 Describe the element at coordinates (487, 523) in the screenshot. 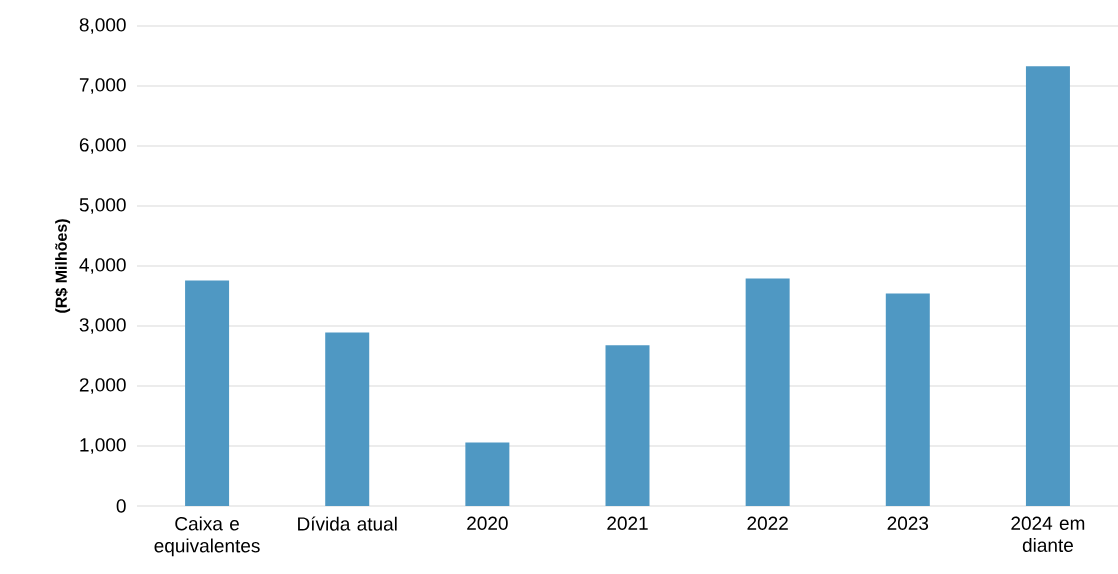

I see `x-tick-label: 2020` at that location.